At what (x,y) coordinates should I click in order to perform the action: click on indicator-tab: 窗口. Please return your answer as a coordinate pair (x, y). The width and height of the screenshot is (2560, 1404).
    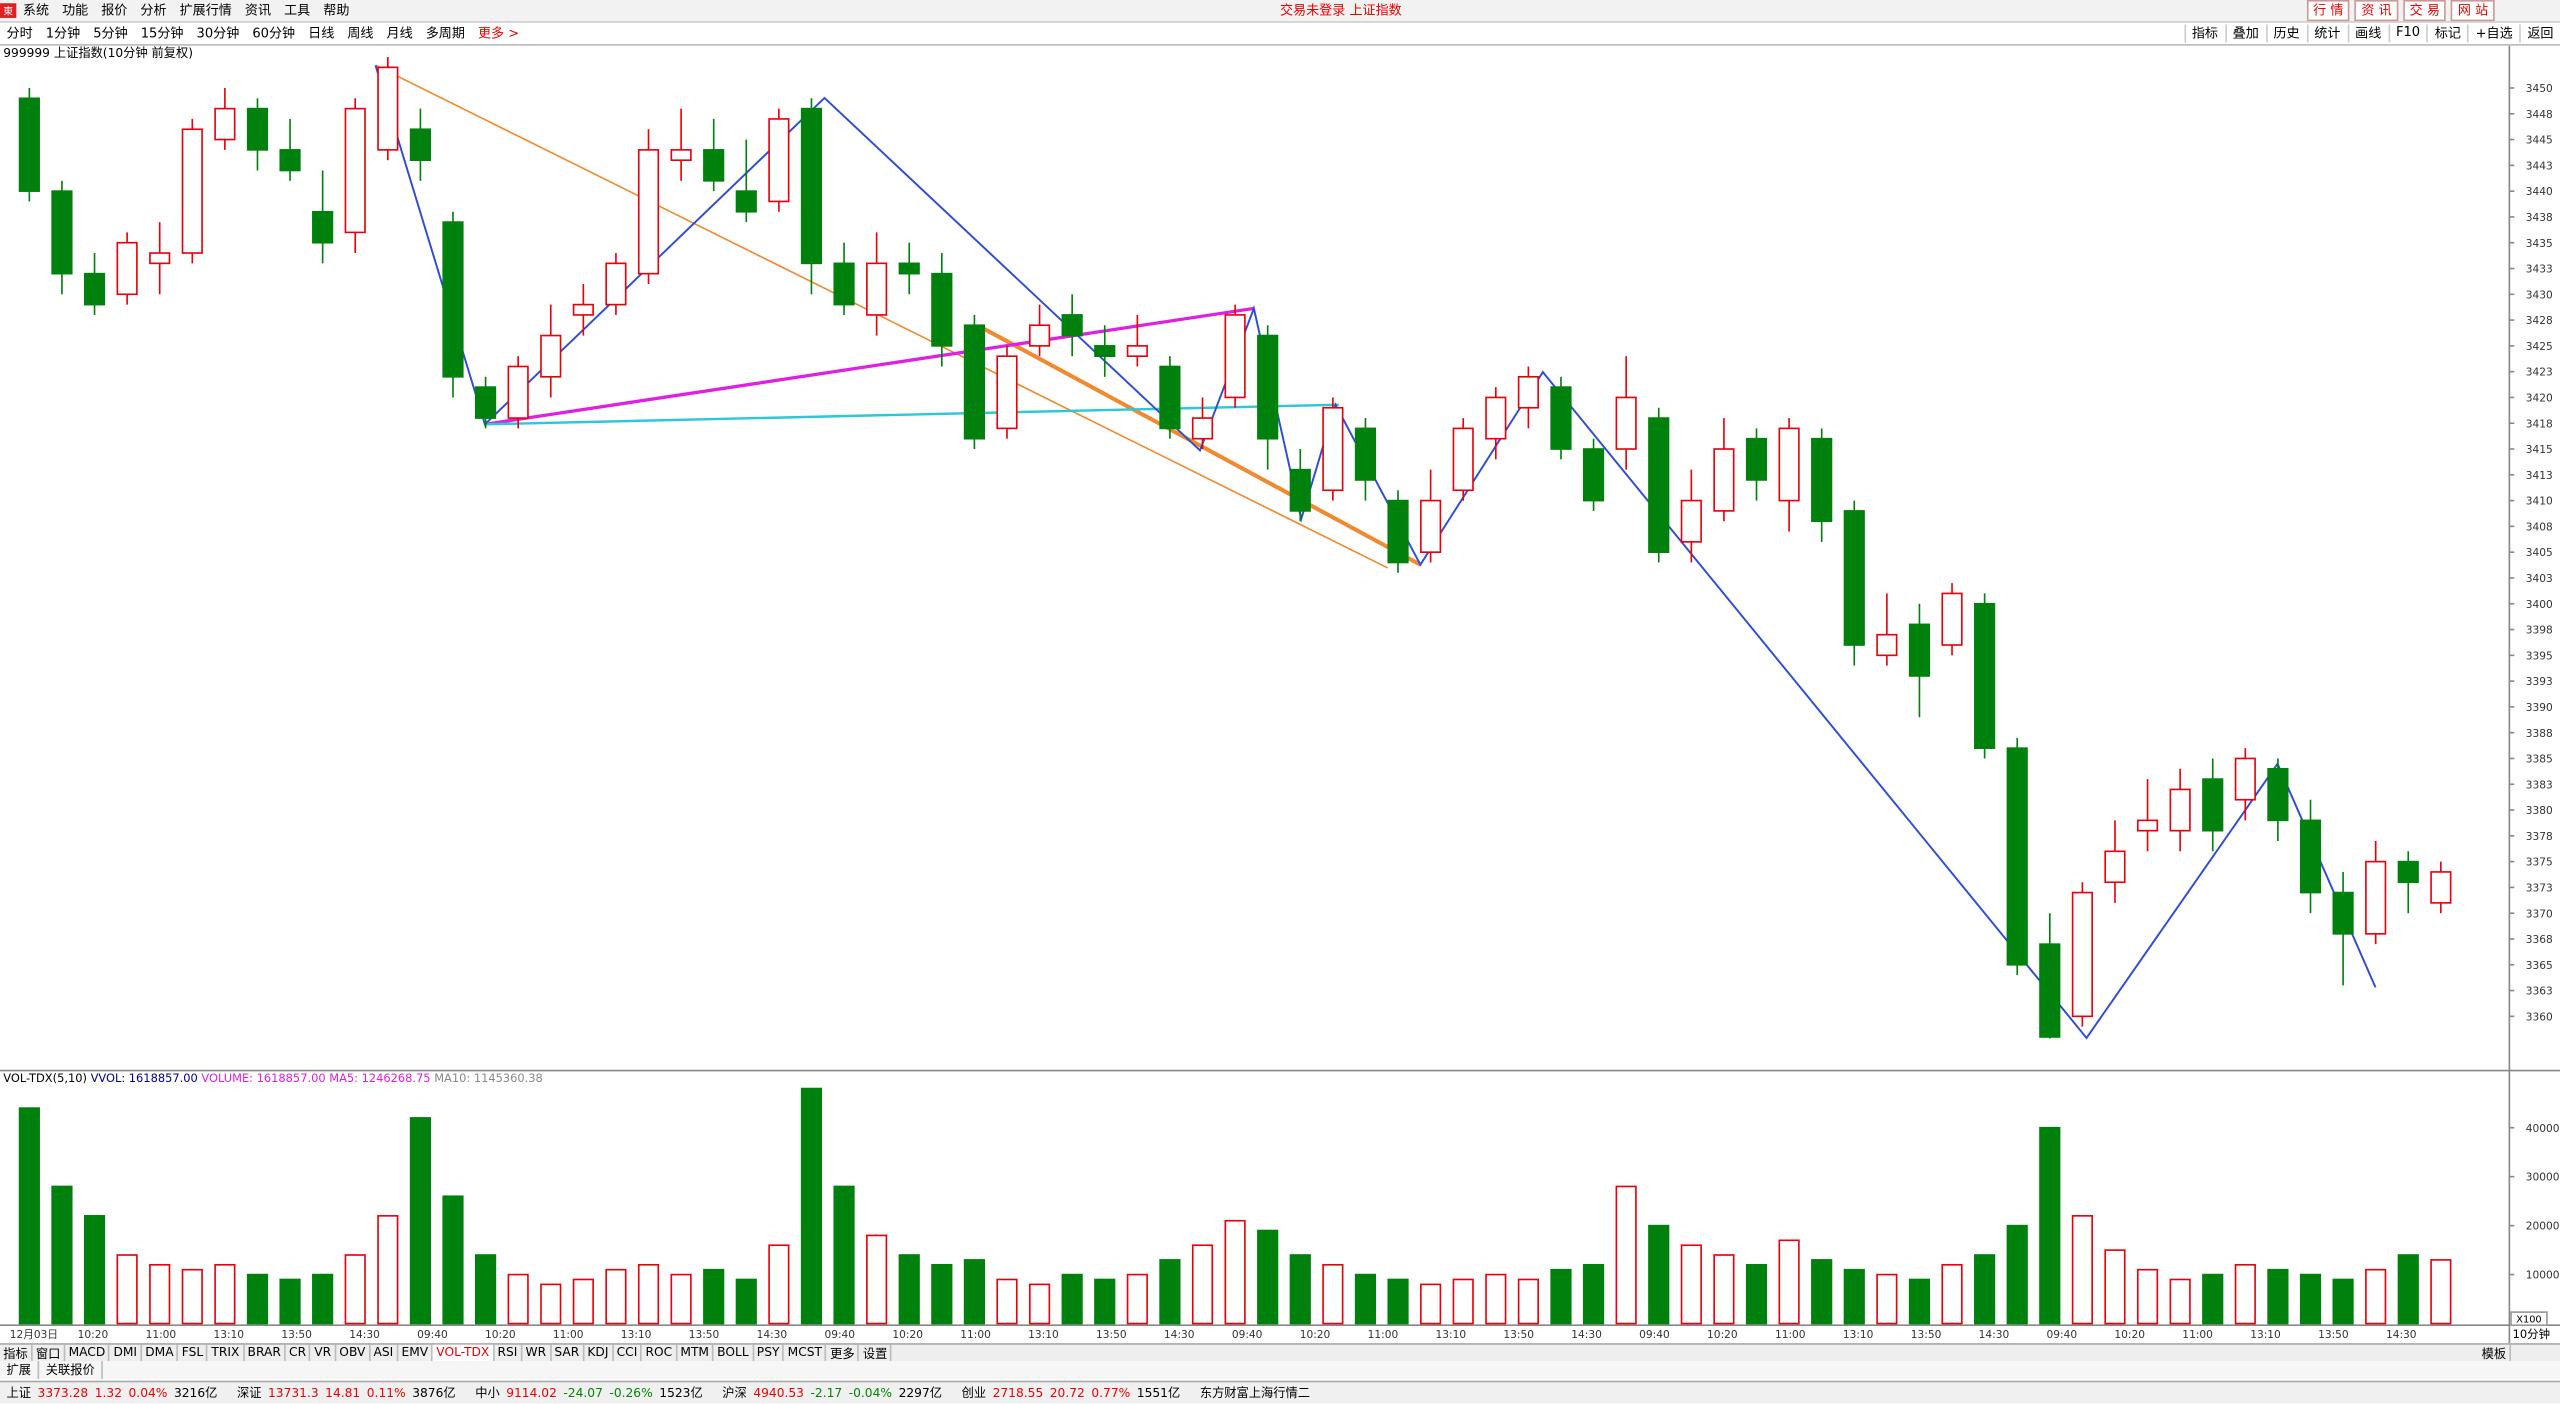
    Looking at the image, I should click on (49, 1352).